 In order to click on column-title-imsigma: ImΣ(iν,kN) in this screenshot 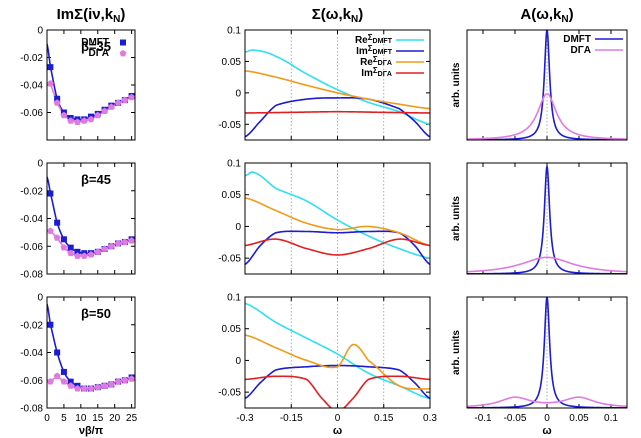, I will do `click(91, 15)`.